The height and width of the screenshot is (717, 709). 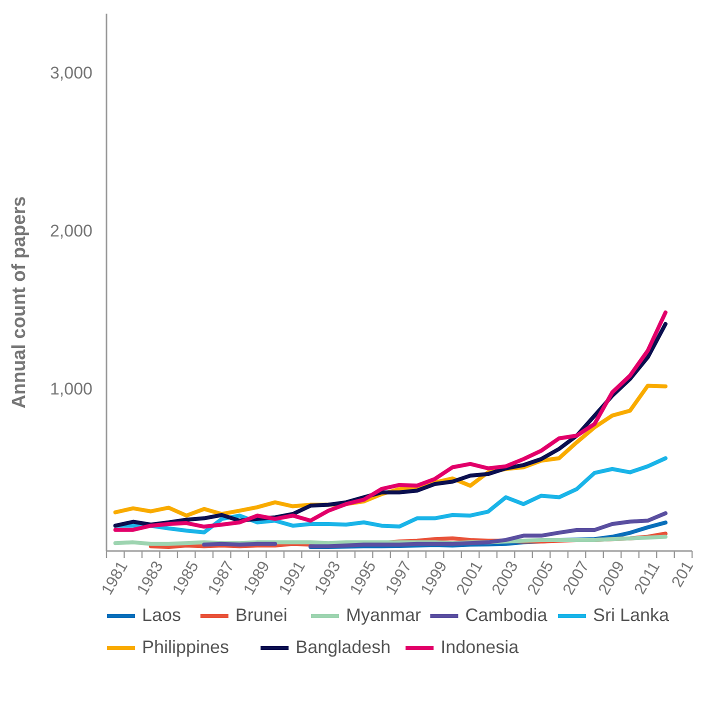 I want to click on legend-label: Bangladesh, so click(x=343, y=646).